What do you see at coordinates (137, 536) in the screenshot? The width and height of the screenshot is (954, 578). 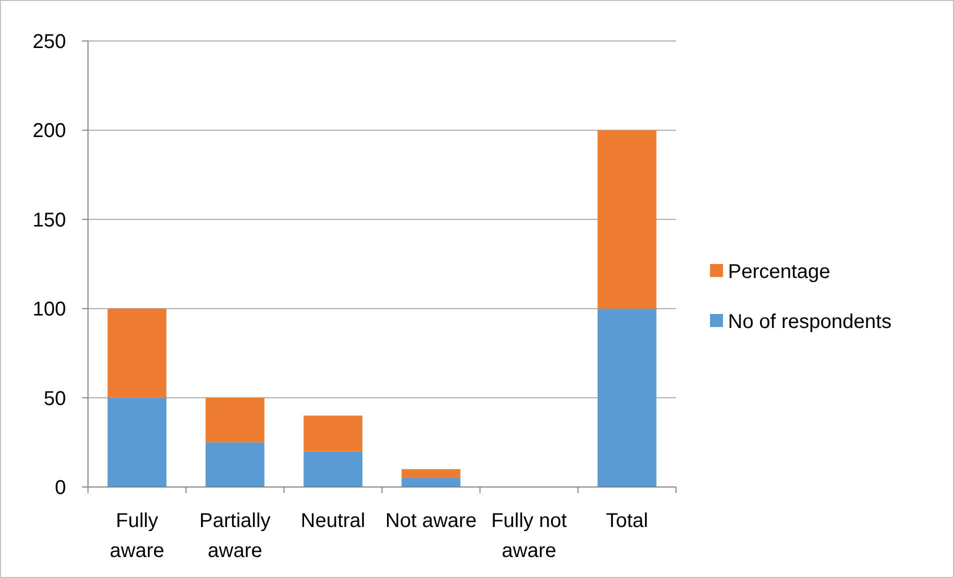 I see `x-tick-label: Fully aware` at bounding box center [137, 536].